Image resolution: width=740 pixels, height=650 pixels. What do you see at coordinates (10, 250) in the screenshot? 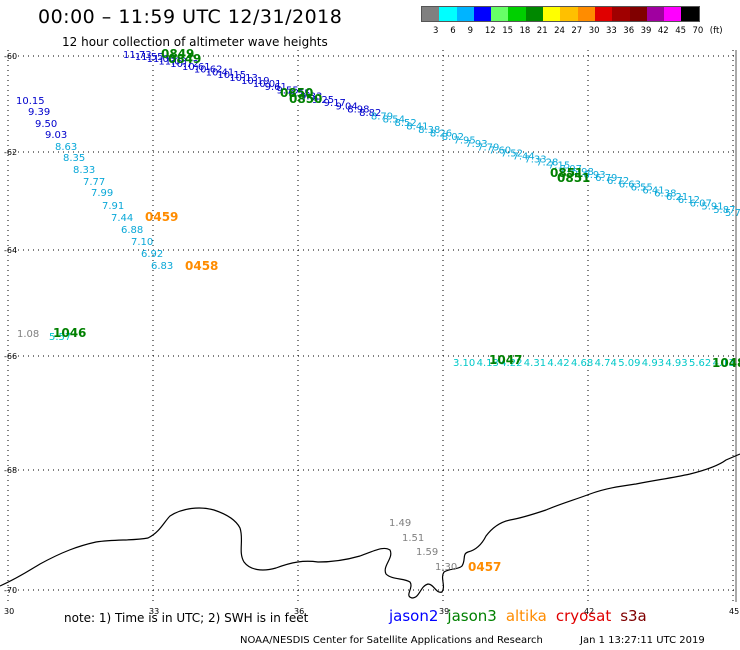
I see `latitude-label: -64` at bounding box center [10, 250].